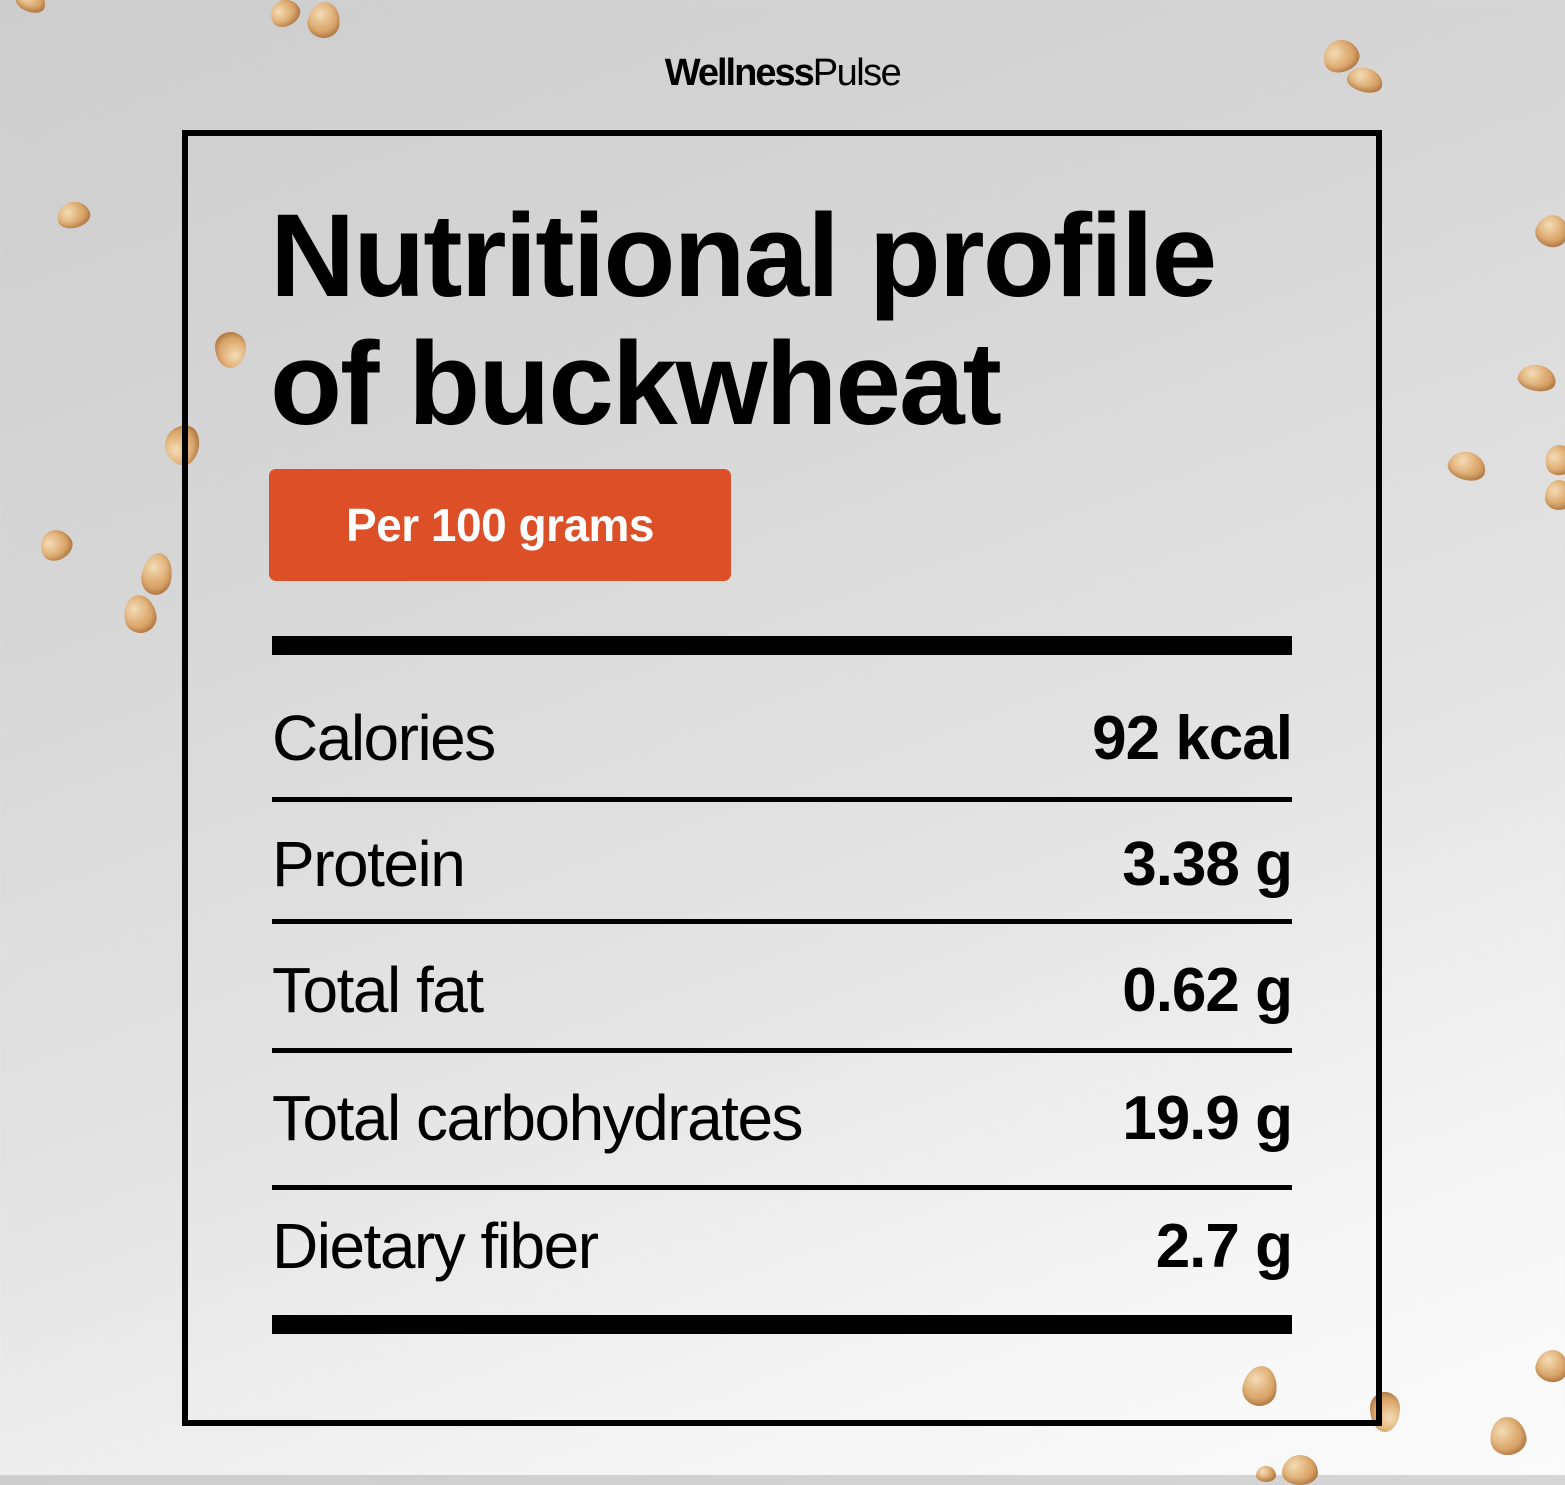 The width and height of the screenshot is (1565, 1485). Describe the element at coordinates (782, 645) in the screenshot. I see `top-thick-rule` at that location.